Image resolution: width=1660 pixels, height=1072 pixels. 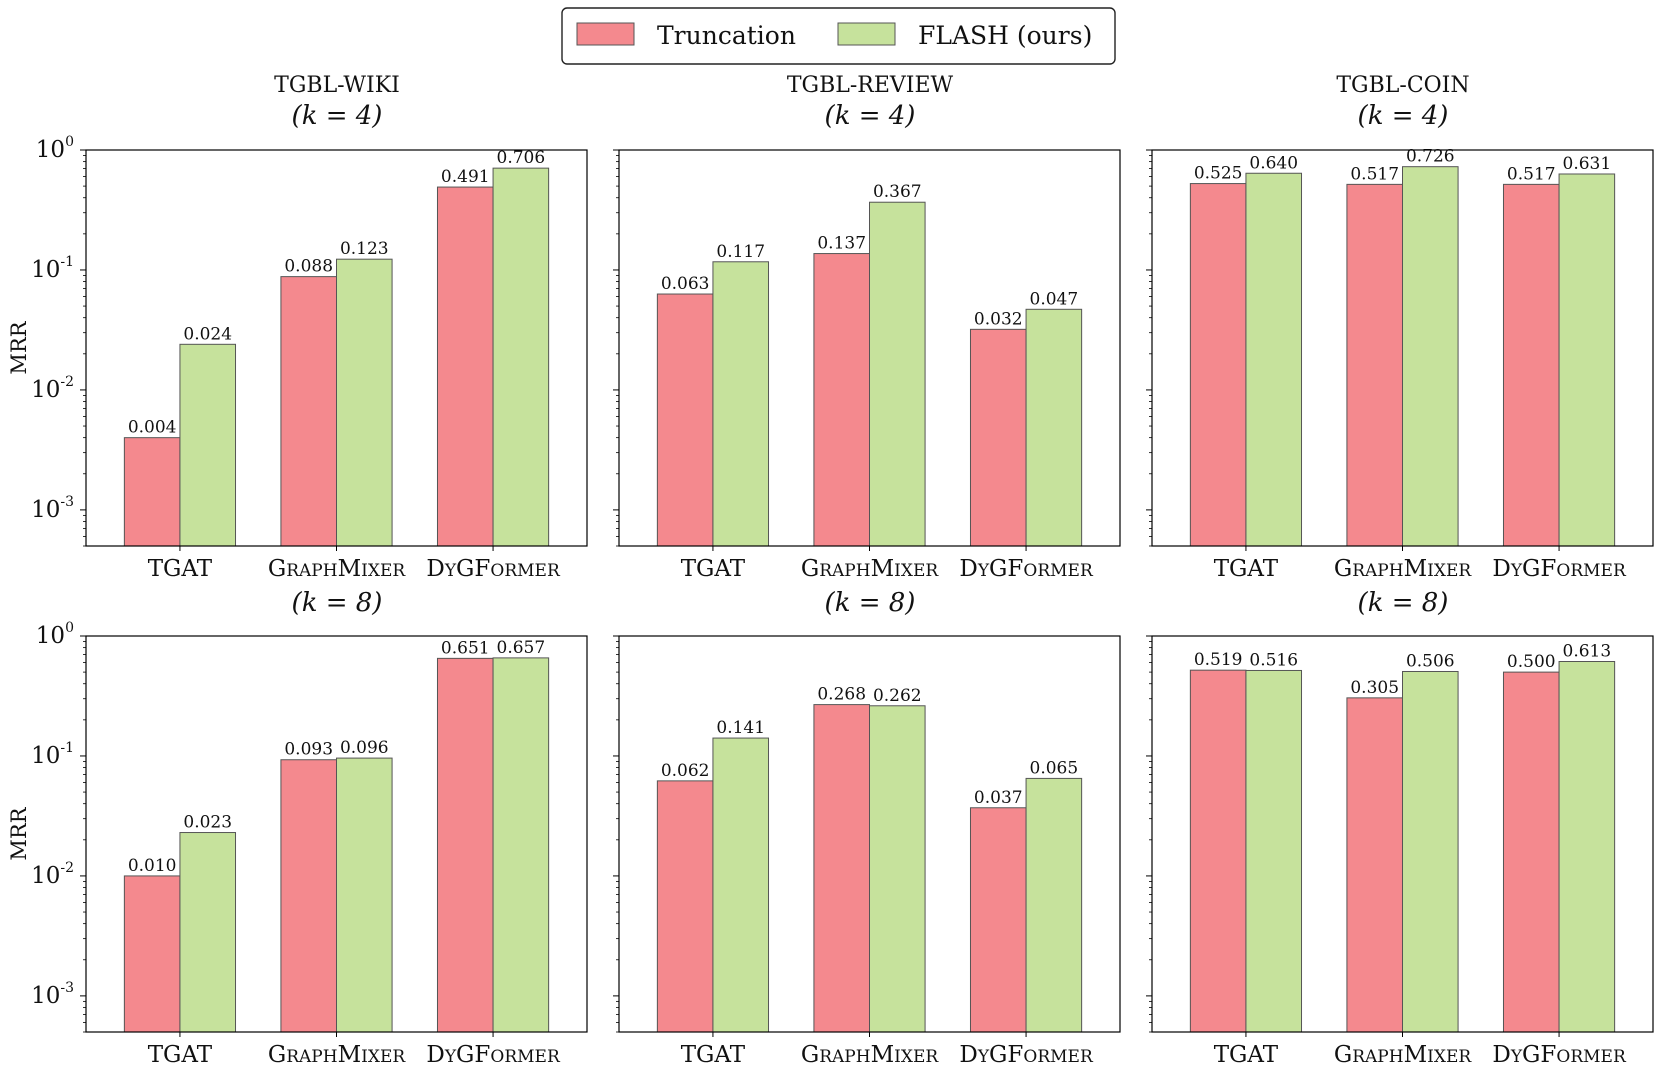 I want to click on value-label-truncation-tgat: 0.519, so click(x=1218, y=660).